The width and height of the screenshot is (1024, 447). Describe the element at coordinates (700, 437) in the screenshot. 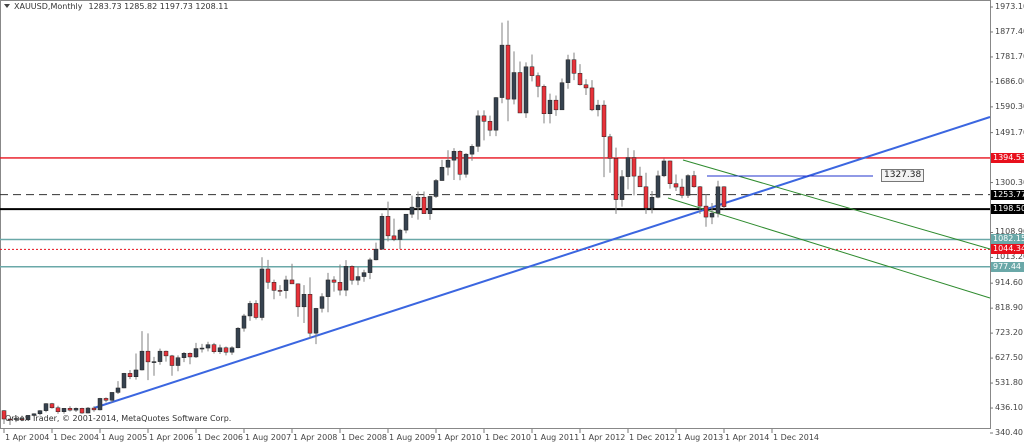

I see `x-tick-label: 1 Aug 2013` at that location.